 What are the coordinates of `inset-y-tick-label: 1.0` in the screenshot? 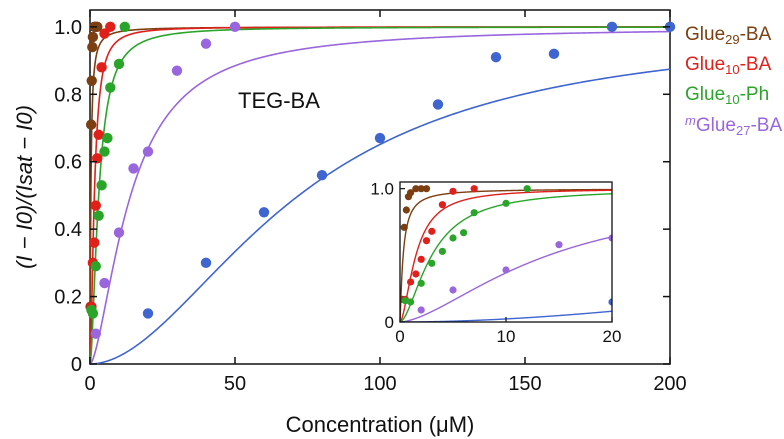 It's located at (382, 189).